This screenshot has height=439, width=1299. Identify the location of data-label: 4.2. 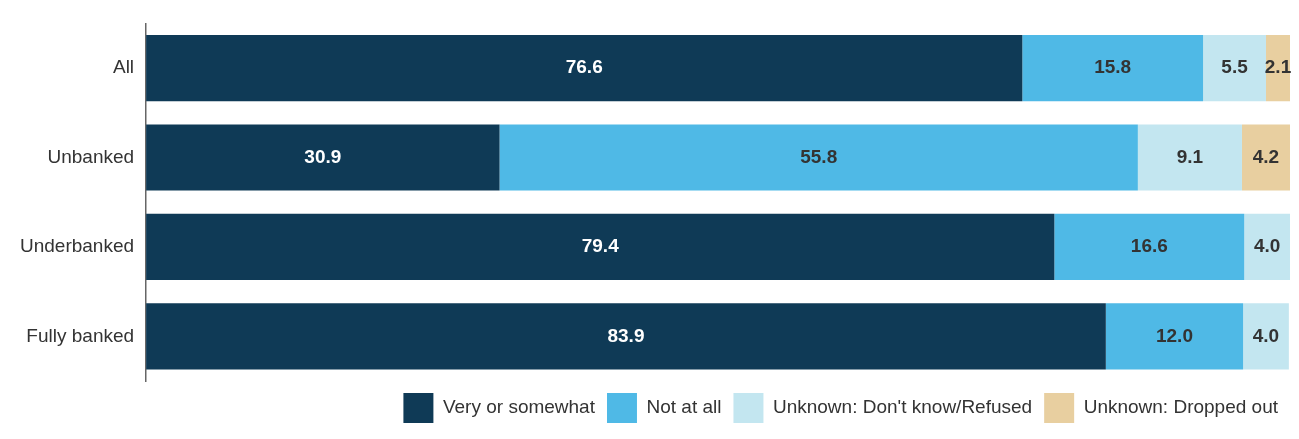
(1266, 156).